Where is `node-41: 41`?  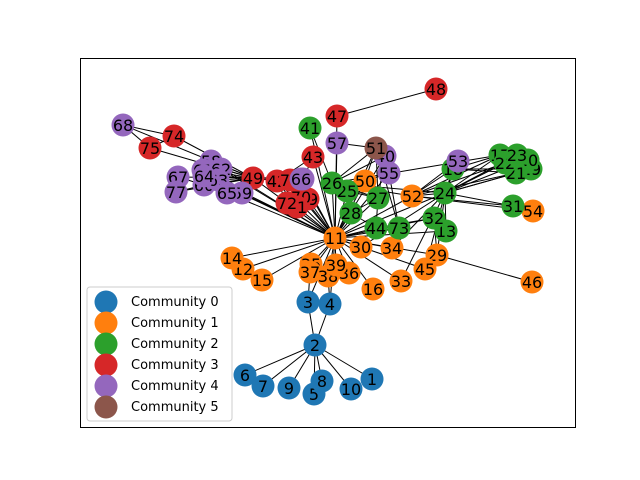
node-41: 41 is located at coordinates (310, 128).